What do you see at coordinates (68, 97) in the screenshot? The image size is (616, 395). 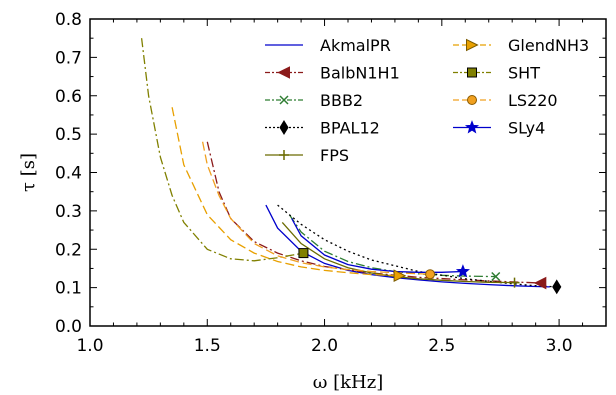 I see `y-tick-label: 0.6` at bounding box center [68, 97].